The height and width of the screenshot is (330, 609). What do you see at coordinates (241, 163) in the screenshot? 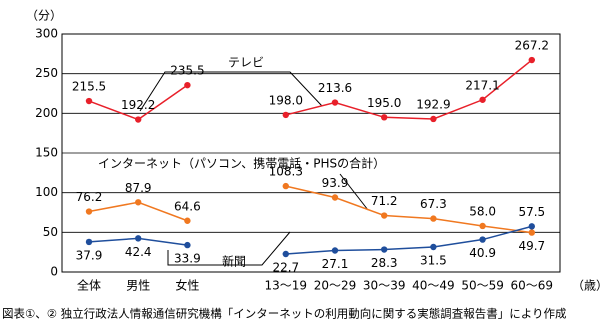
I see `legend-label: インターネット（パソコン、携帯電話・PHSの合計）` at bounding box center [241, 163].